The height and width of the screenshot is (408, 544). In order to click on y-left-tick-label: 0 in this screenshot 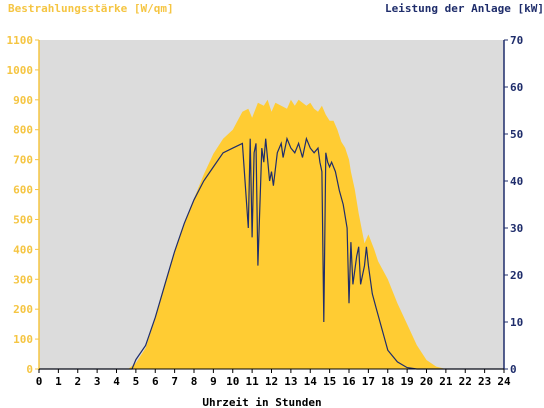, I will do `click(29, 369)`.